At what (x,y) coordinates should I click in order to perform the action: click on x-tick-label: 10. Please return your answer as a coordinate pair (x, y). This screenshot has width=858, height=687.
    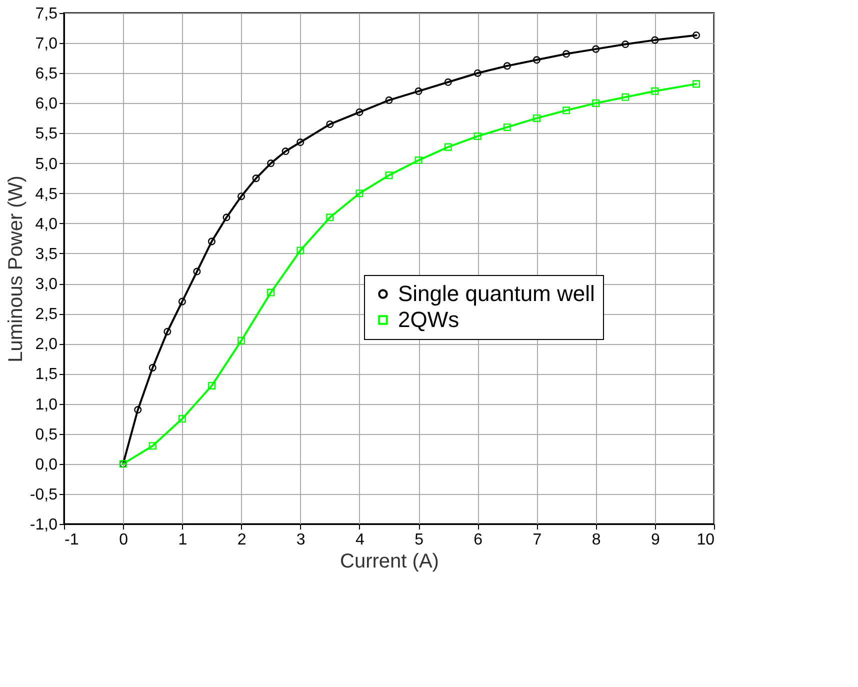
    Looking at the image, I should click on (705, 540).